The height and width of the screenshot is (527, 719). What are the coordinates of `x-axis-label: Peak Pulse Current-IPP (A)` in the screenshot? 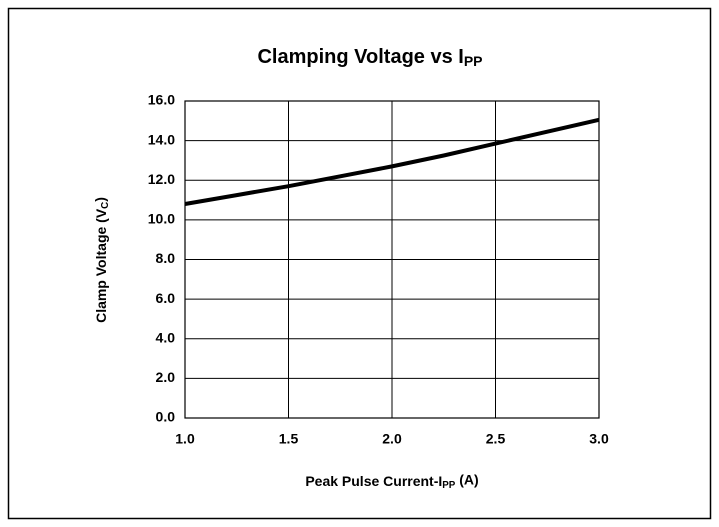 It's located at (391, 480).